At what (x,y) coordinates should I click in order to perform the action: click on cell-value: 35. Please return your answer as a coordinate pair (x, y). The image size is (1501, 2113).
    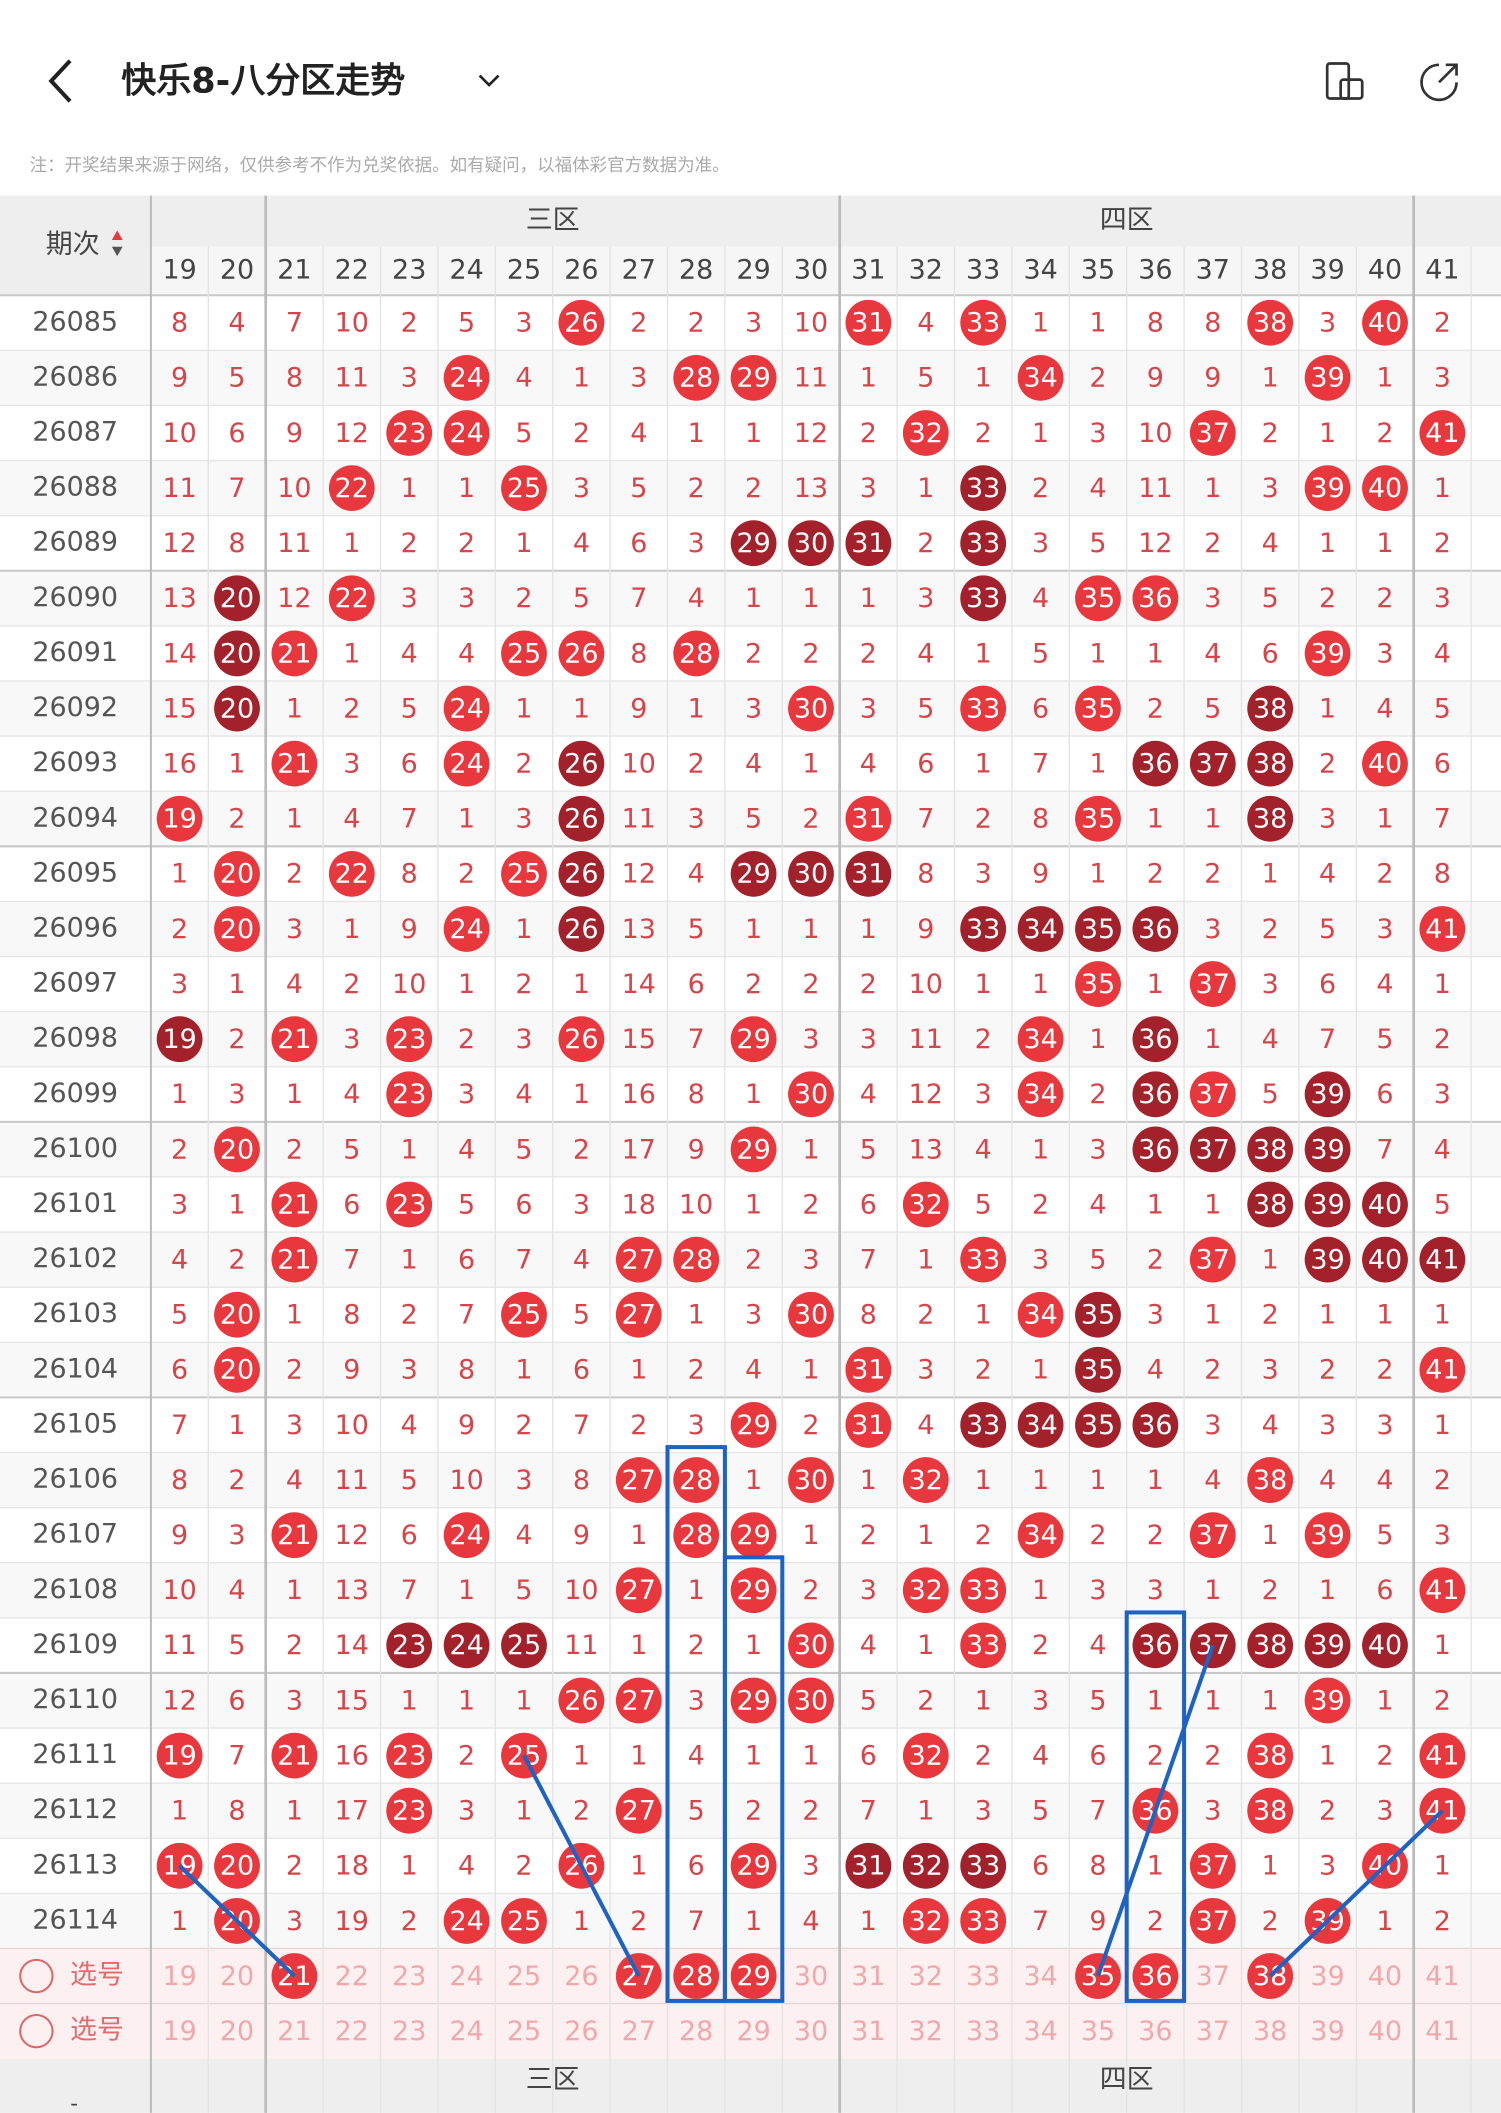
    Looking at the image, I should click on (1098, 1315).